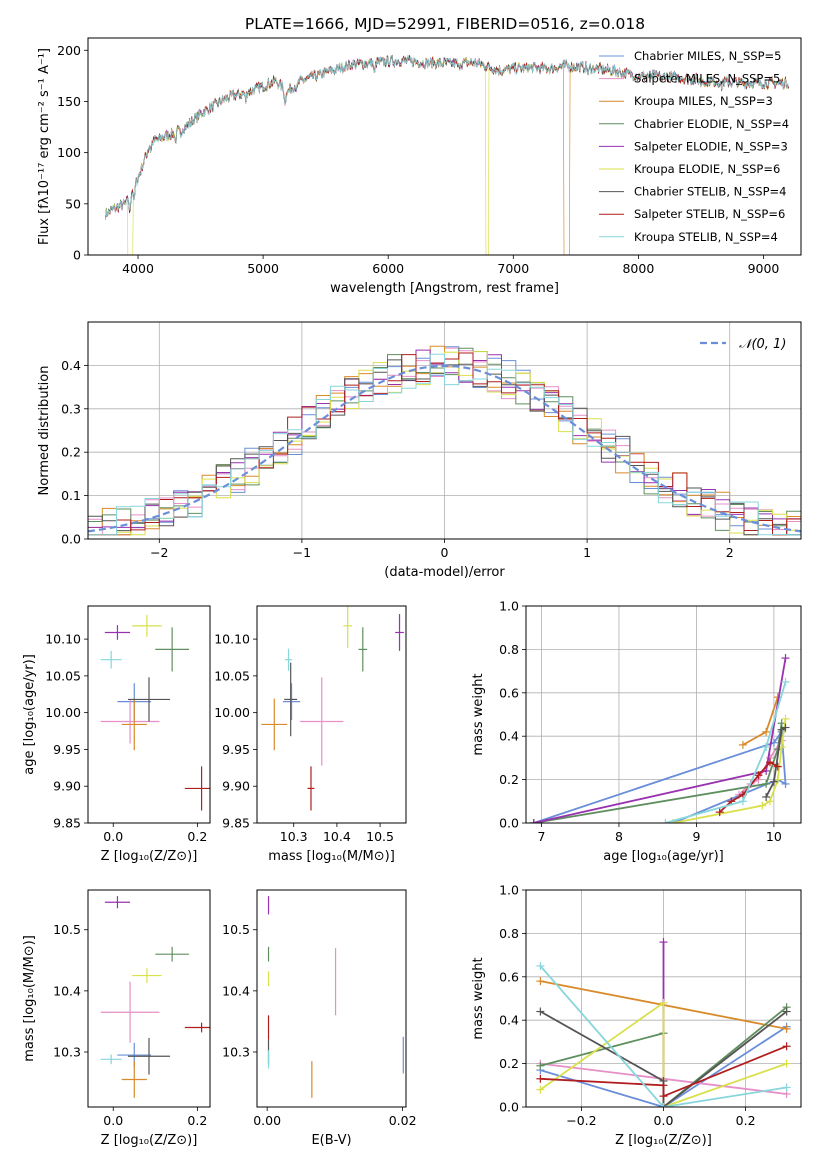 This screenshot has height=1170, width=819. Describe the element at coordinates (73, 203) in the screenshot. I see `y-tick-label: 50` at that location.